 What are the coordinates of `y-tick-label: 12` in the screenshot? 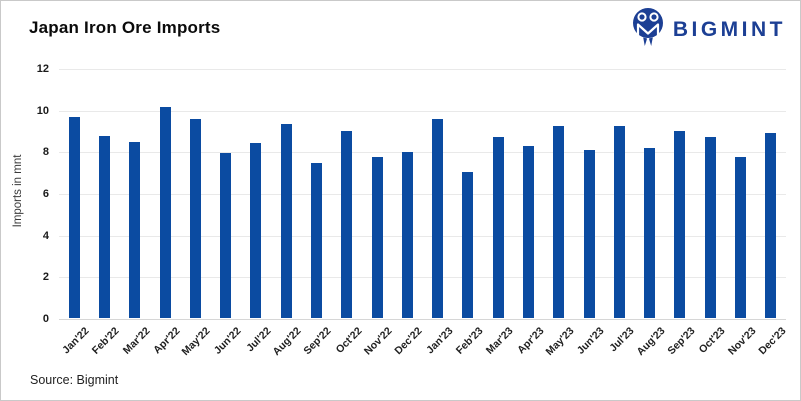 It's located at (42, 69).